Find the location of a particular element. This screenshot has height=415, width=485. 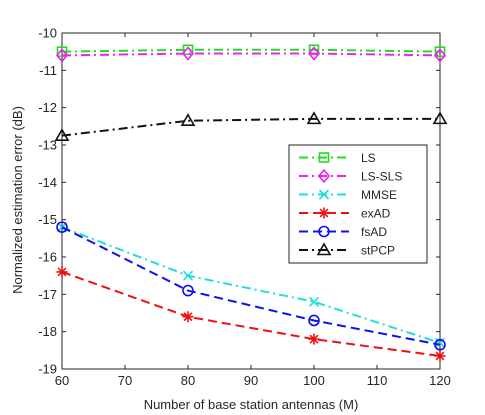

legend-entry-mmse: MMSE is located at coordinates (348, 195).